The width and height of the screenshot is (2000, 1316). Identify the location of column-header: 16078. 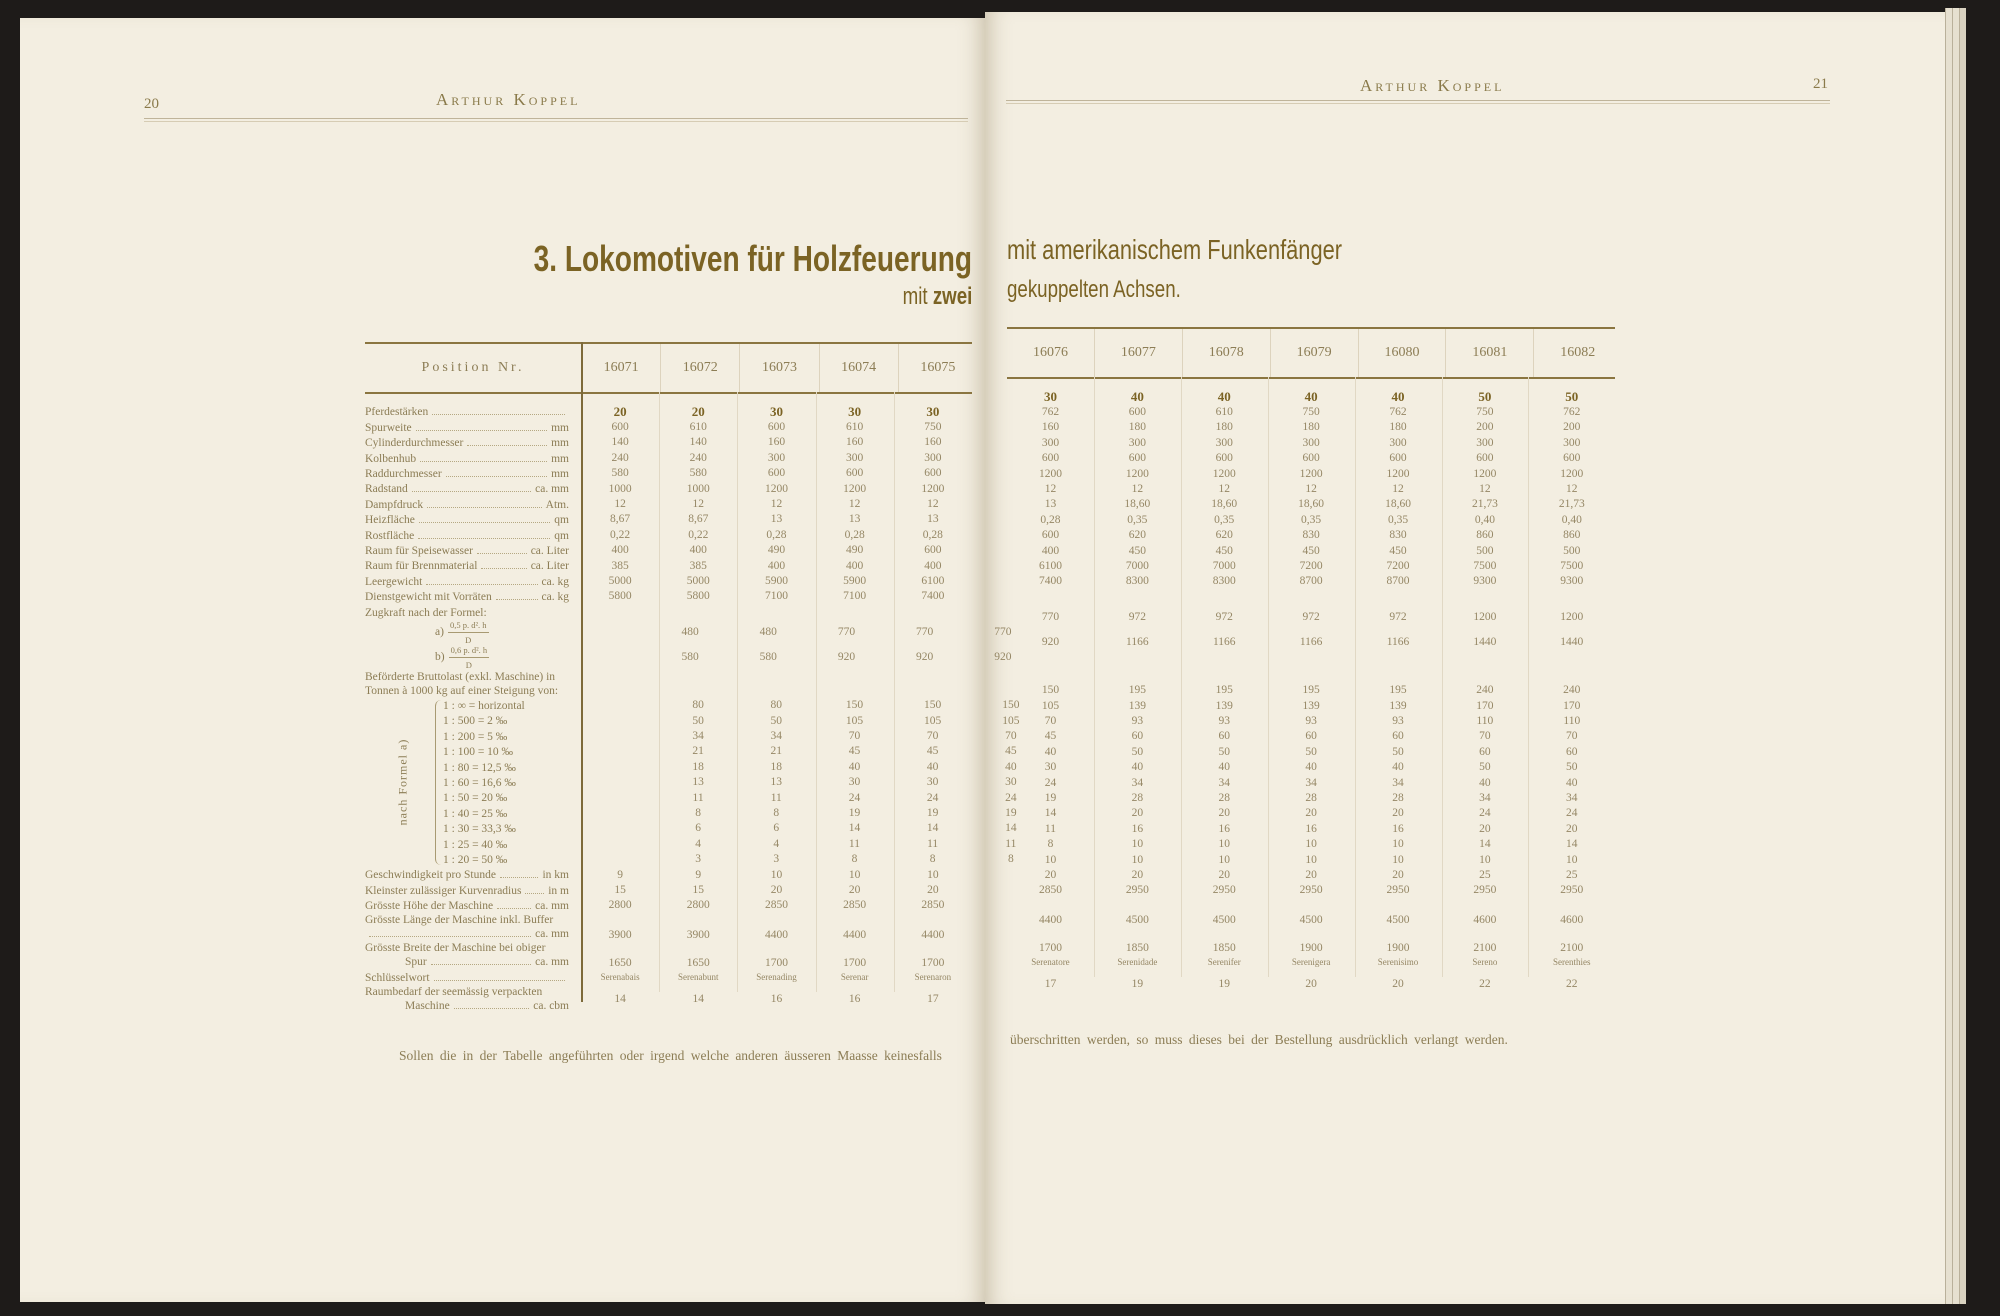
(1225, 353).